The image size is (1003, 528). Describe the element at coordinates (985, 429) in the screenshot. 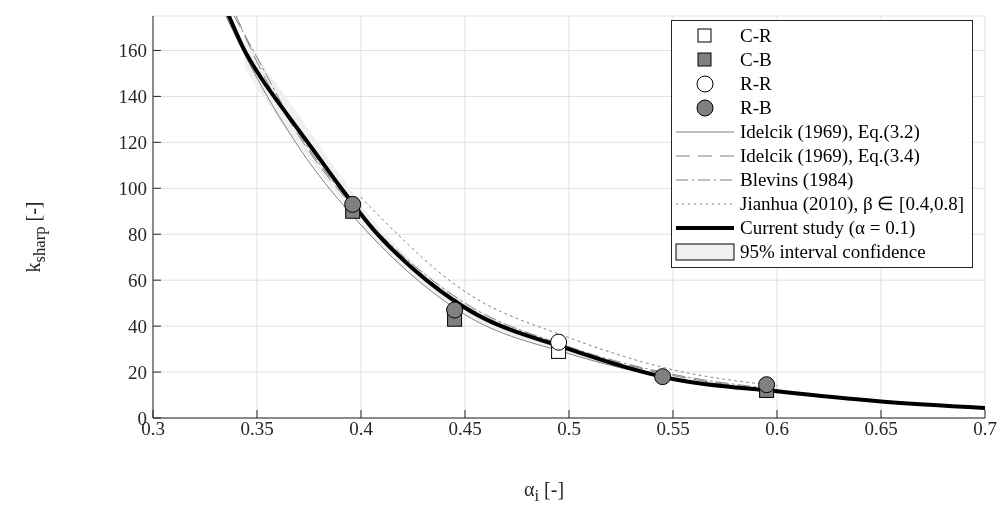

I see `x-tick-label: 0.7` at that location.